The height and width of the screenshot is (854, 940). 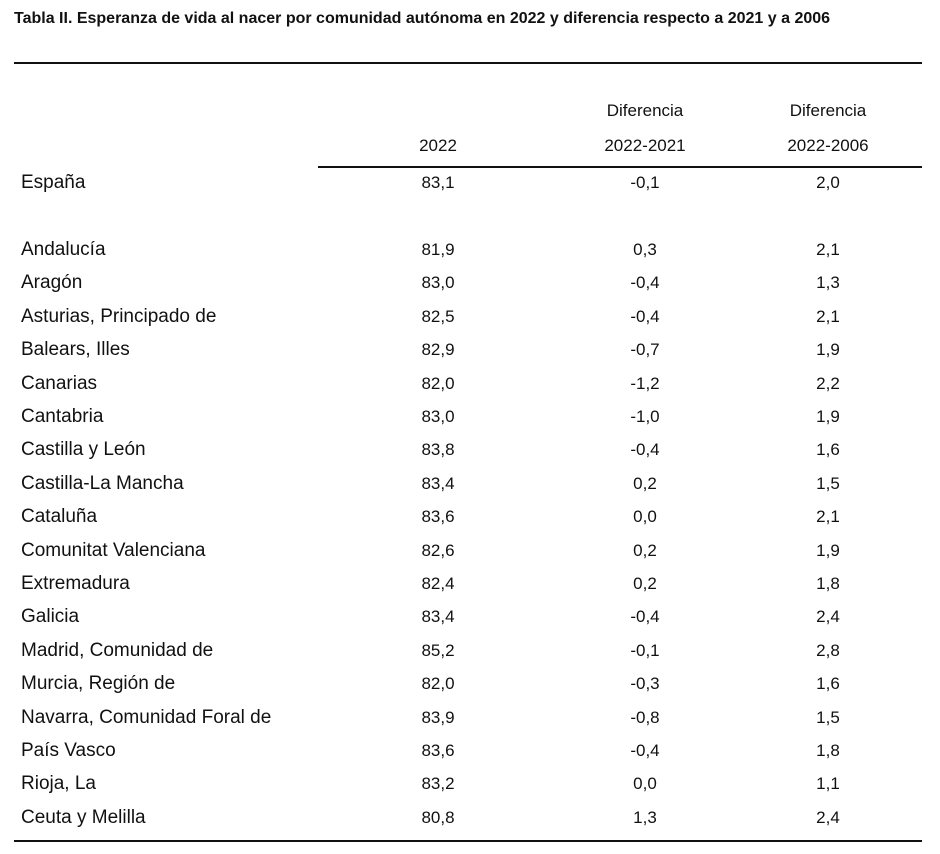 What do you see at coordinates (470, 484) in the screenshot?
I see `table-row: Castilla-La Mancha 83,4 0,2 1,5` at bounding box center [470, 484].